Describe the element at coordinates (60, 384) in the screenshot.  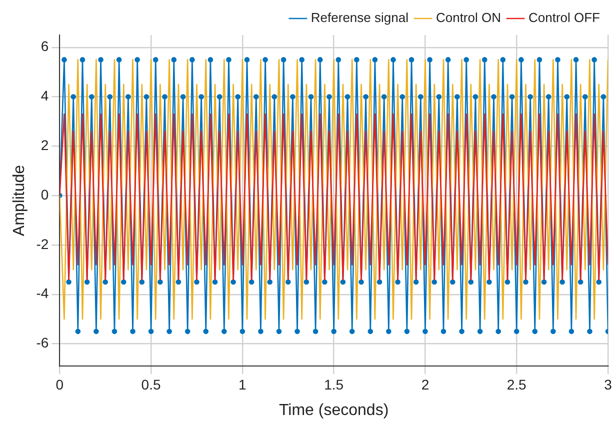
I see `x-tick-label: 0` at that location.